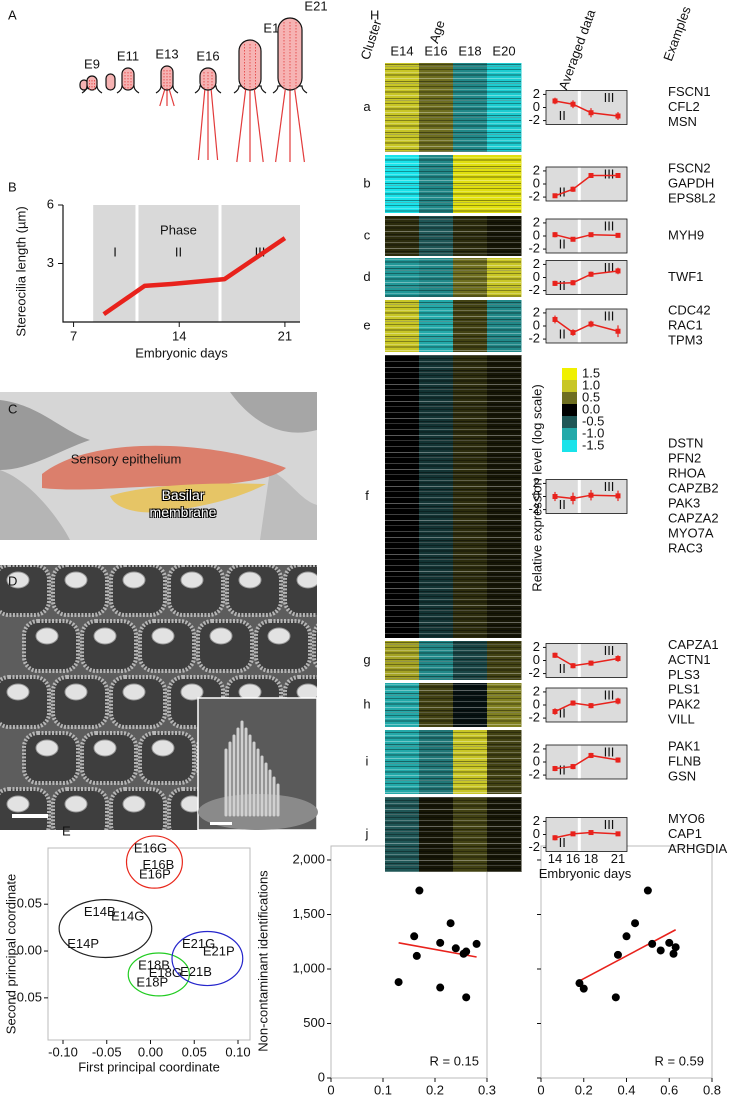  I want to click on colorbar-tick-label: -0.5, so click(593, 420).